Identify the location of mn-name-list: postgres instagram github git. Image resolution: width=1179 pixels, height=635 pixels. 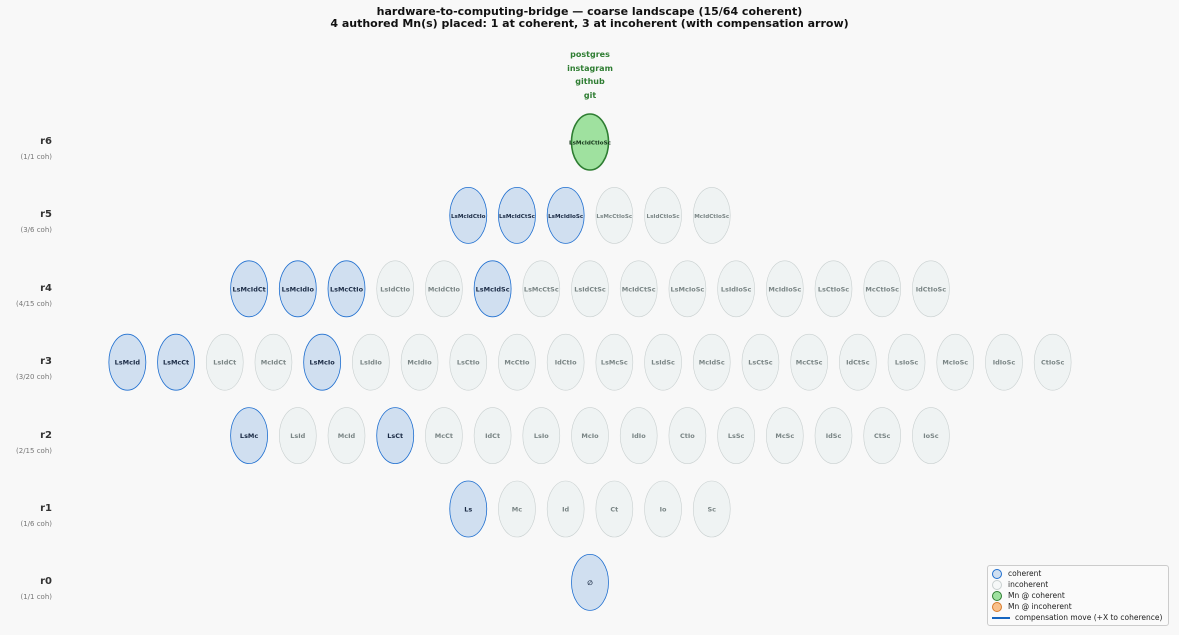
(590, 75).